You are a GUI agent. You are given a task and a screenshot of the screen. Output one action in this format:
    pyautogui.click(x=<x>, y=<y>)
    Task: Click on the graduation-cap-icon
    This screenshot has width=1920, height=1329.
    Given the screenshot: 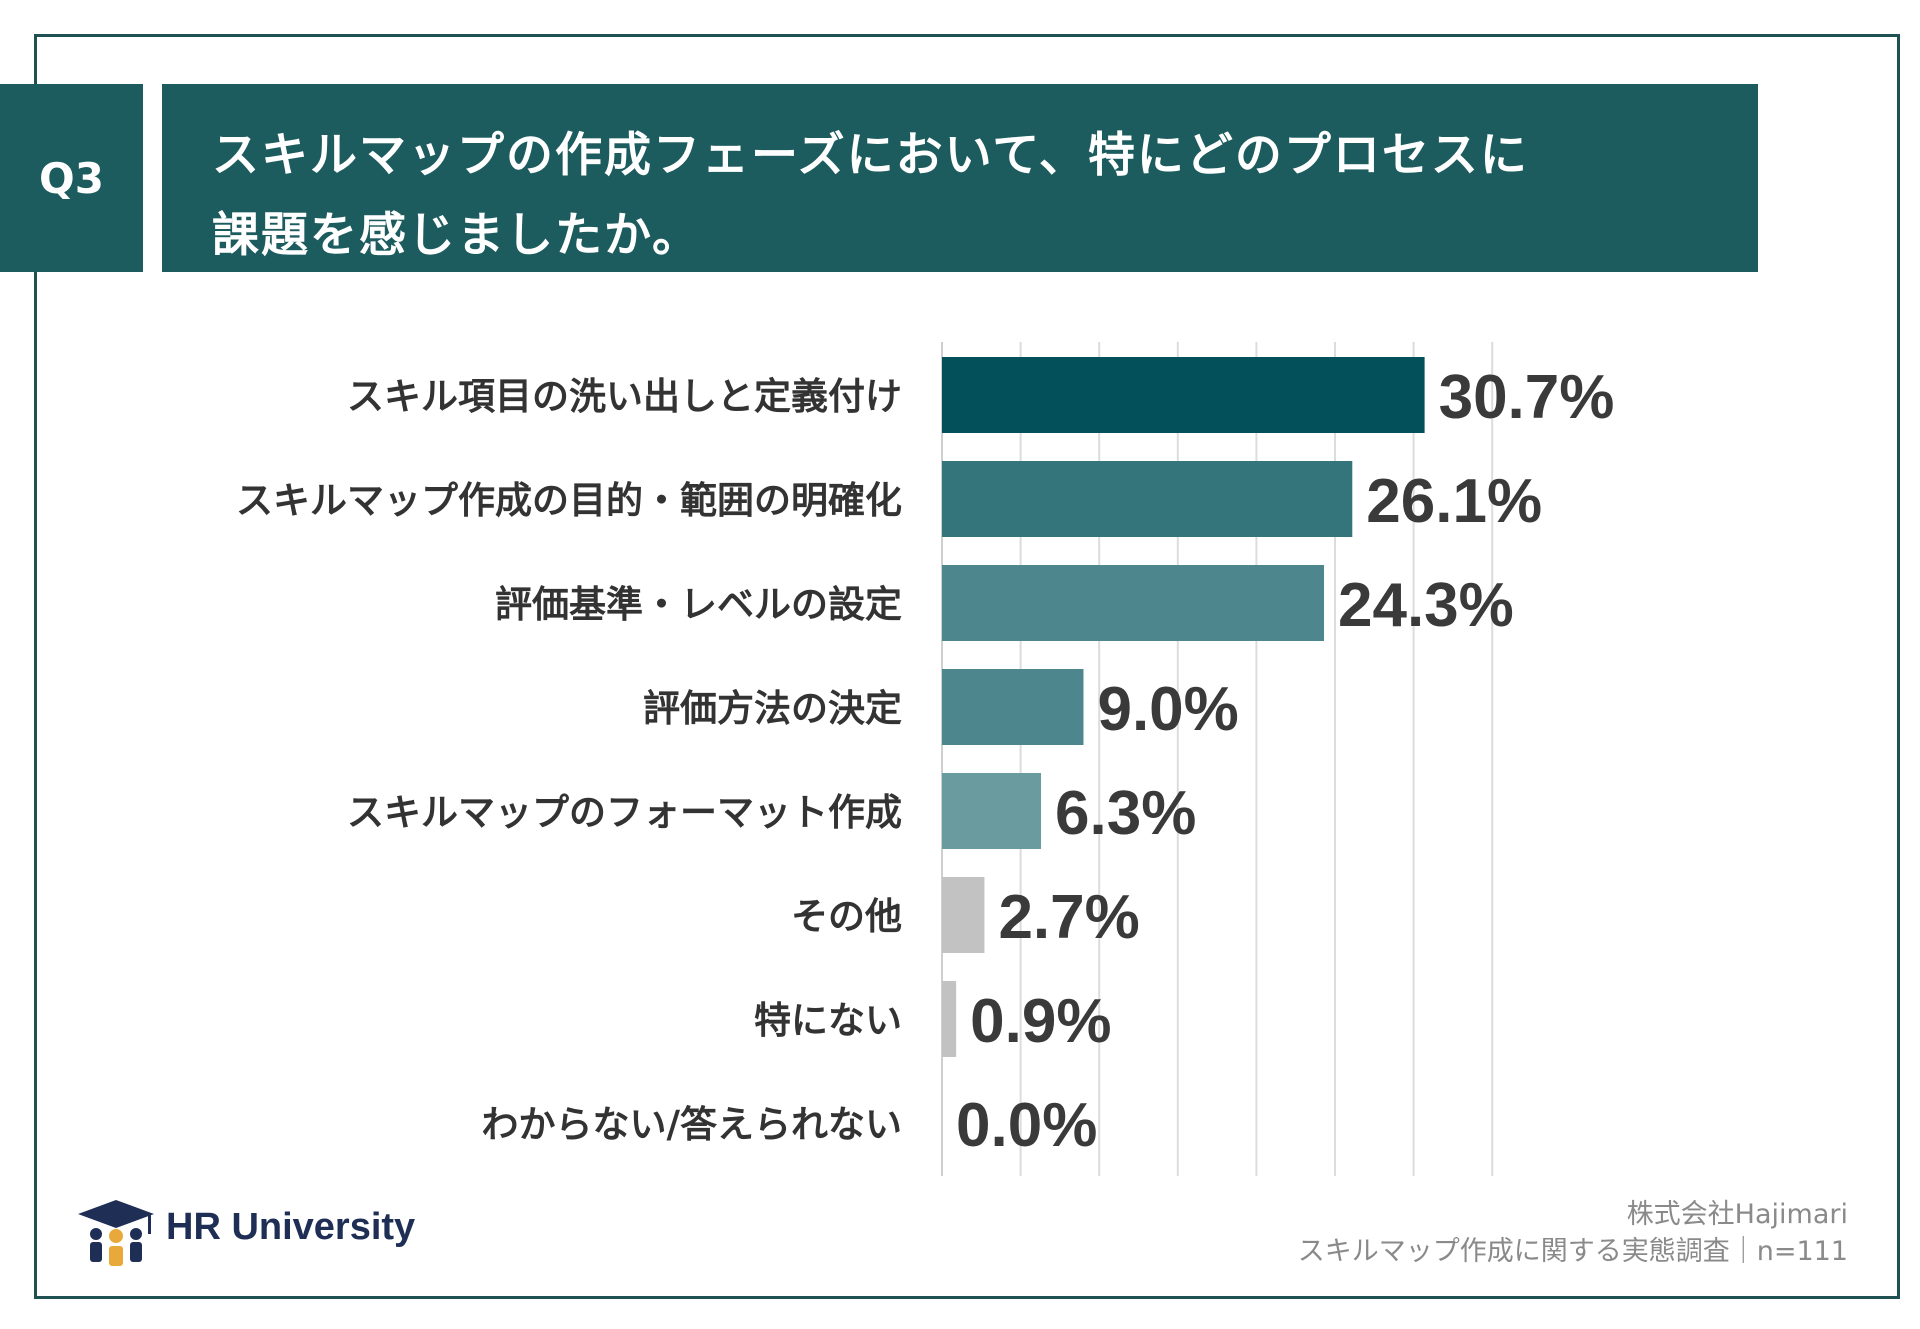 What is the action you would take?
    pyautogui.click(x=116, y=1233)
    